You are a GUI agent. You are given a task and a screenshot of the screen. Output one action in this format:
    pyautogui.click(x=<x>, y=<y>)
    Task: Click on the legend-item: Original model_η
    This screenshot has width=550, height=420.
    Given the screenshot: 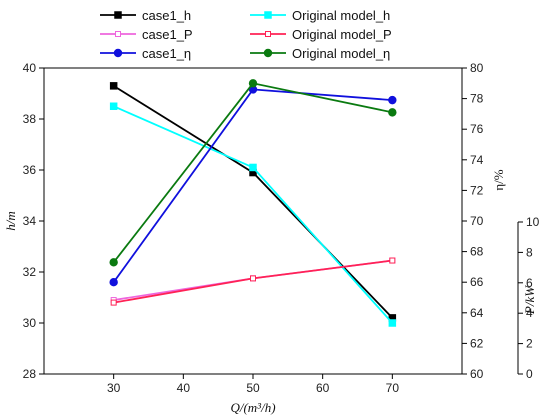 What is the action you would take?
    pyautogui.click(x=320, y=53)
    